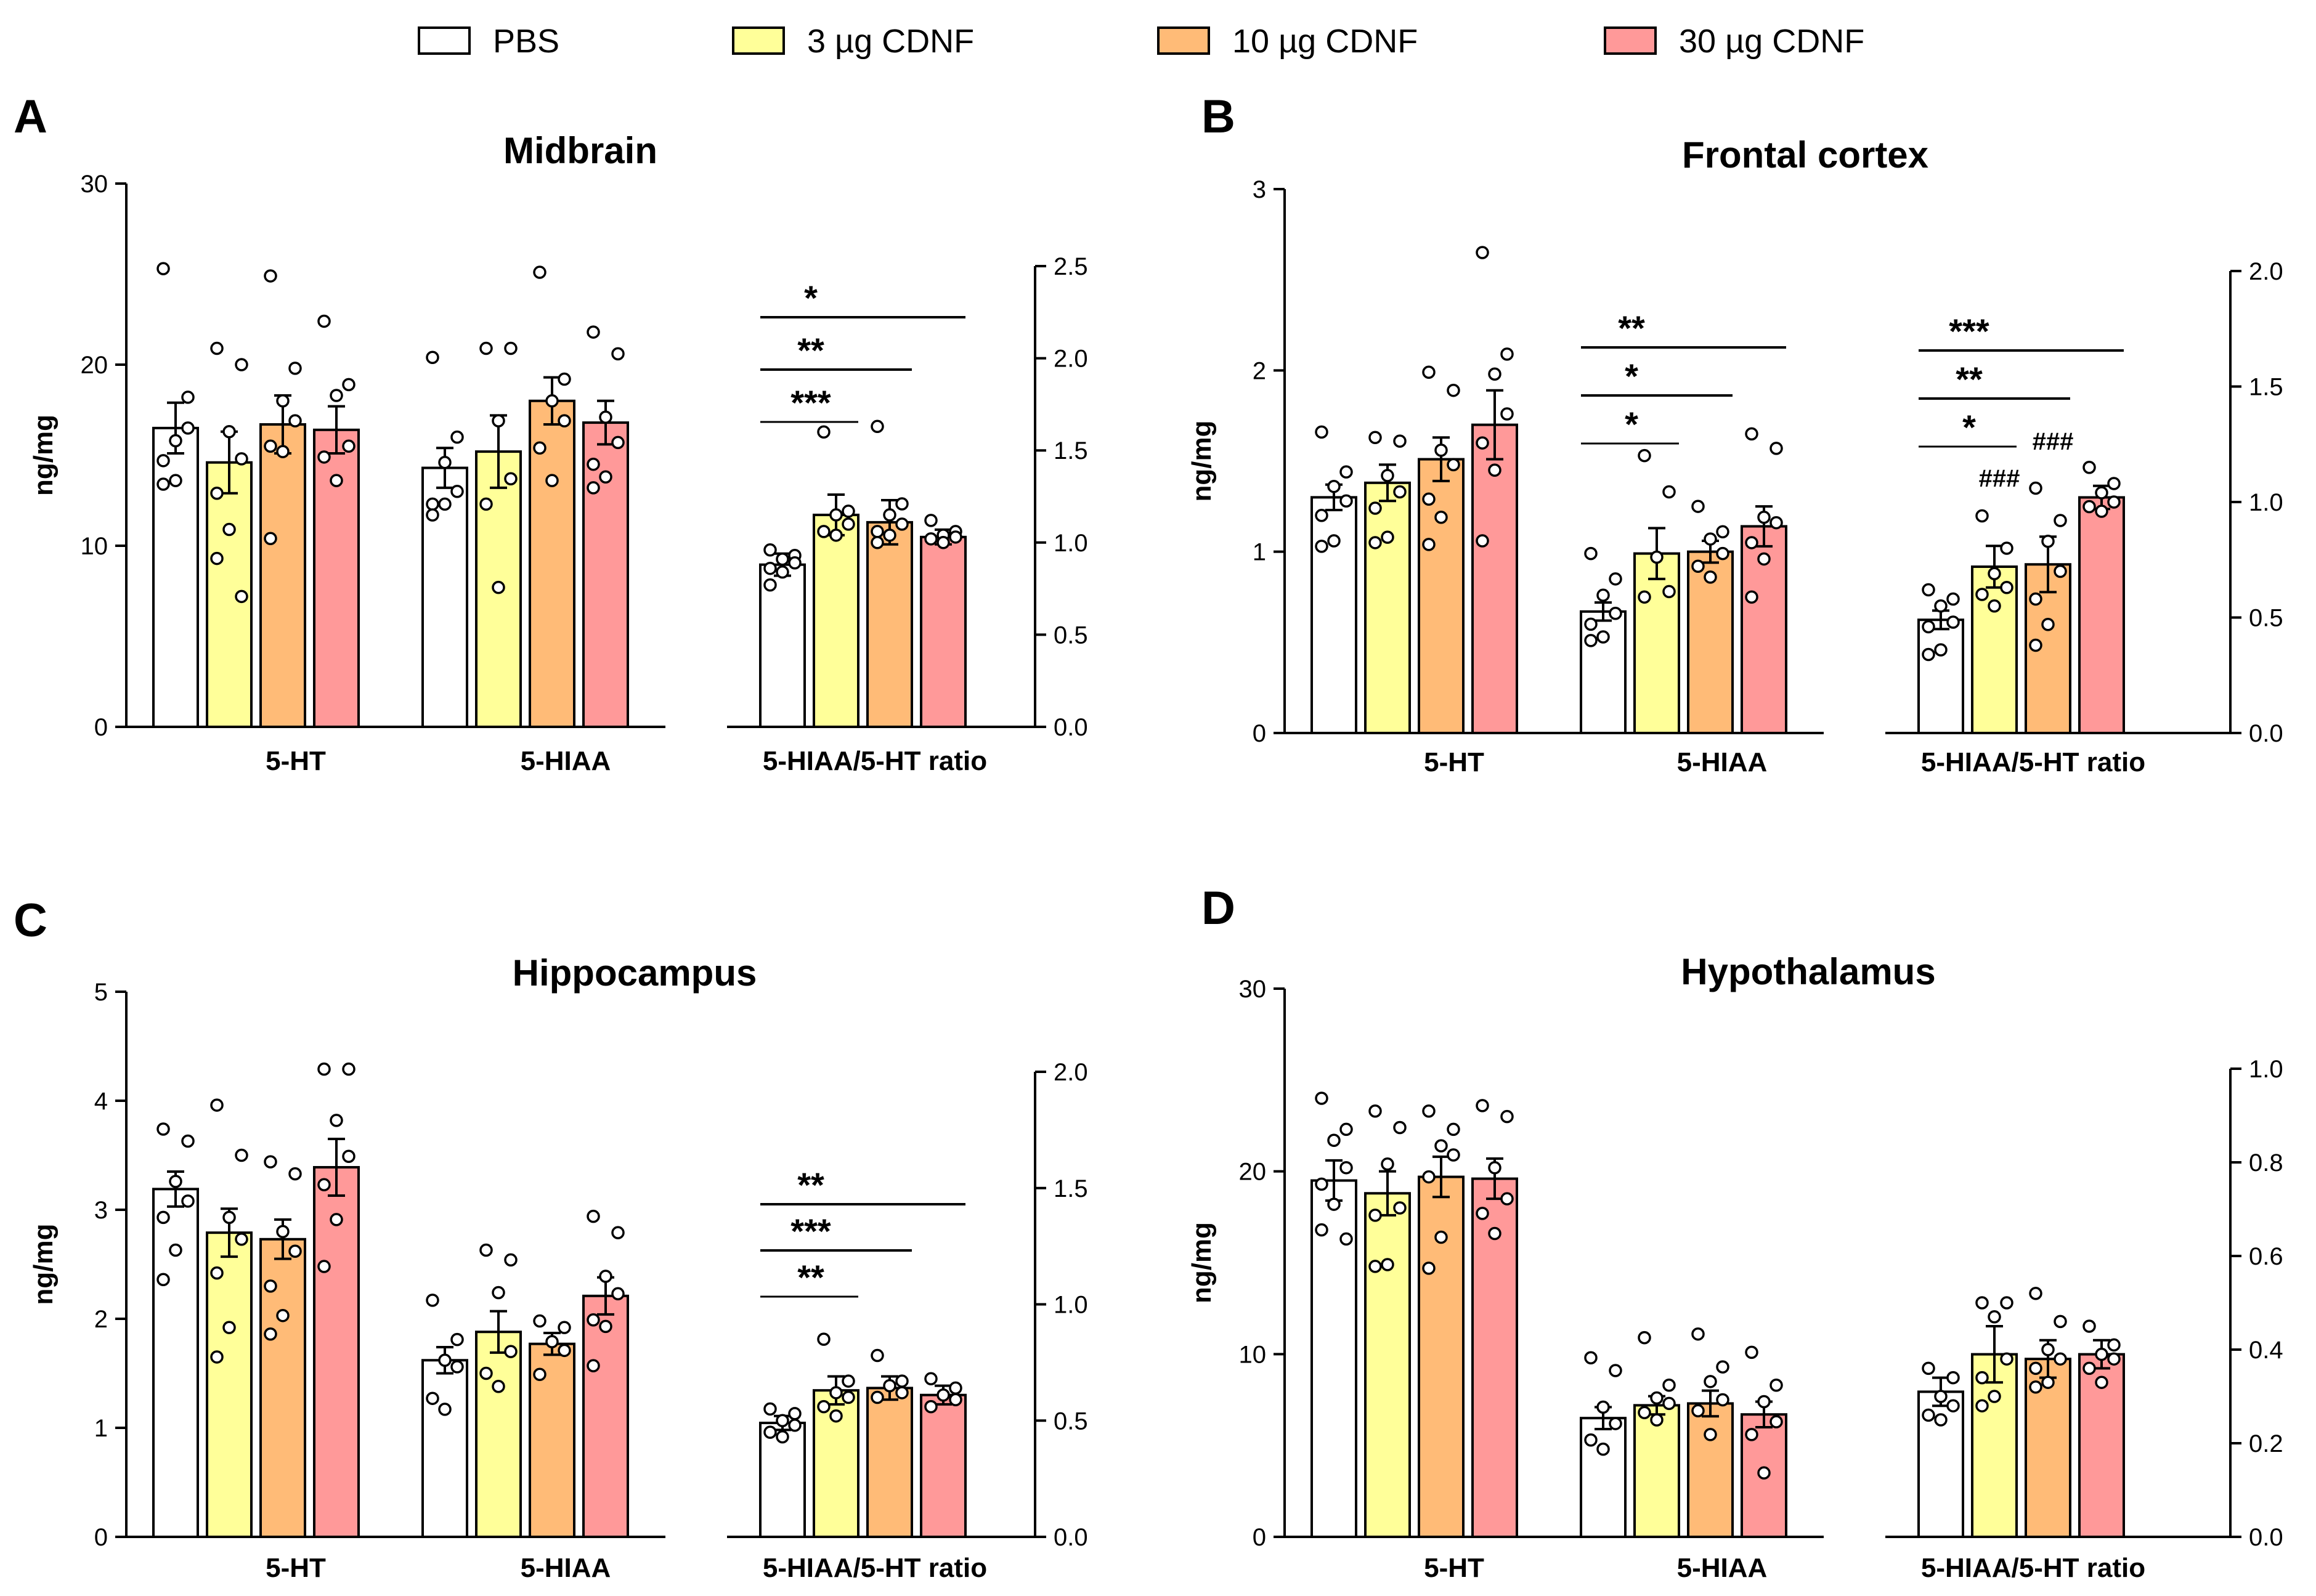  I want to click on category-label: 5-HIAA/5-HT ratio, so click(875, 1568).